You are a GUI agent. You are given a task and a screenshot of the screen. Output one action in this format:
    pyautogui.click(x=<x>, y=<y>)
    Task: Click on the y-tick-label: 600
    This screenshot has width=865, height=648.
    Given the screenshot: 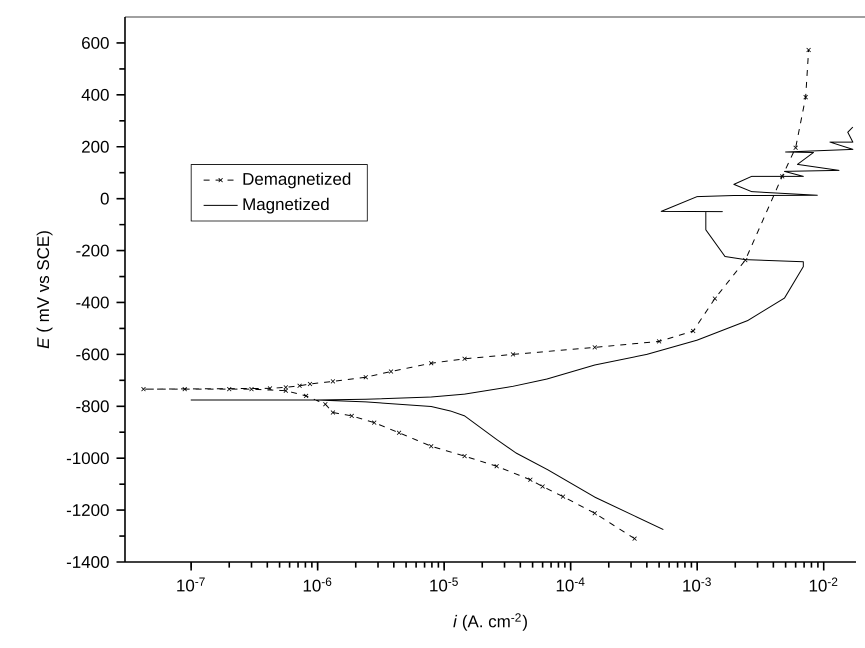 What is the action you would take?
    pyautogui.click(x=95, y=42)
    